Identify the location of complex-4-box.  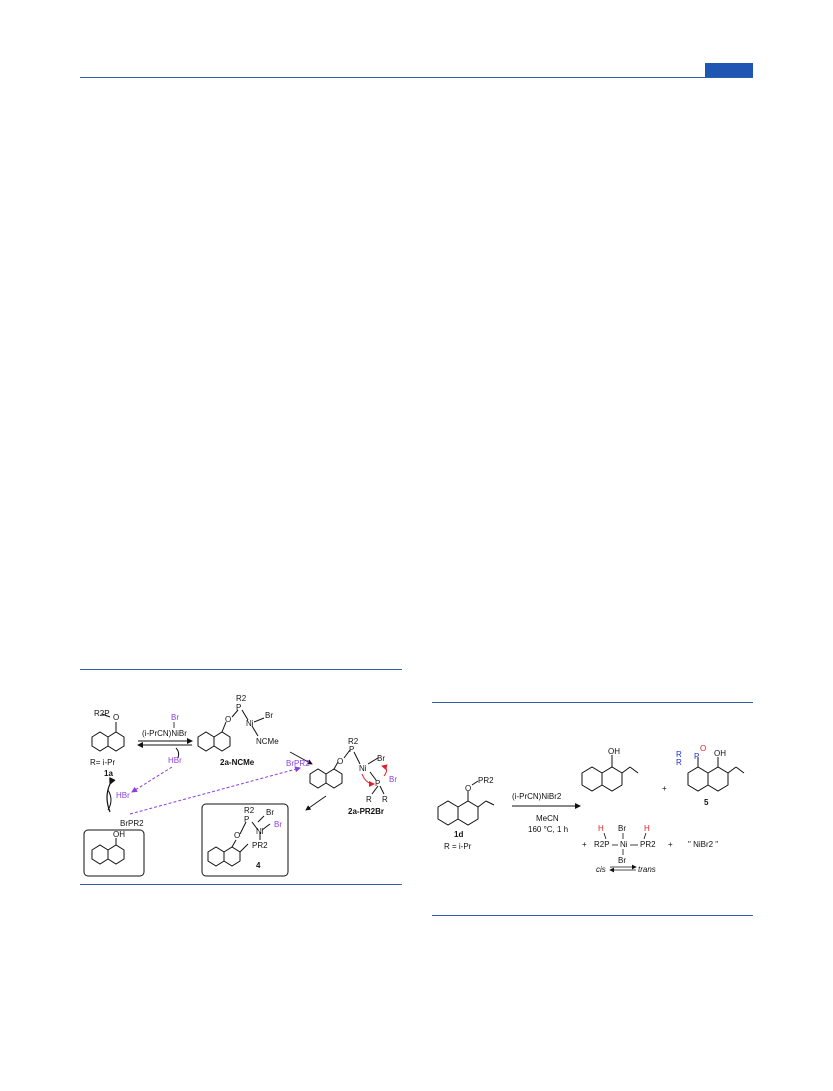
(245, 840).